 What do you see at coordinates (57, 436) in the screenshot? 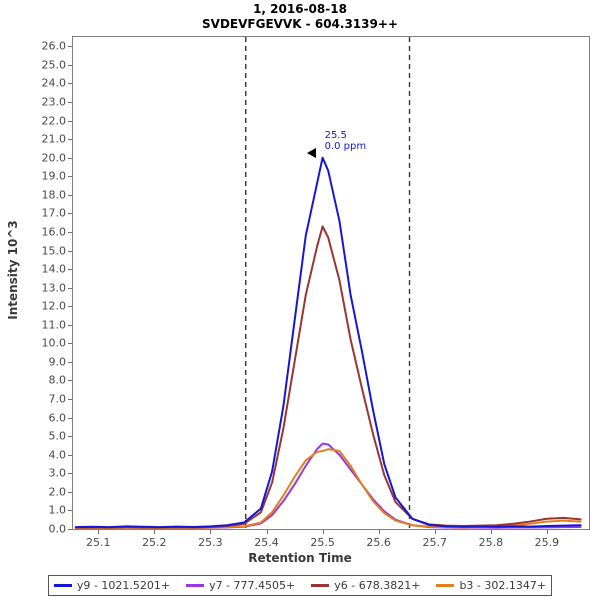
I see `y-axis-tick-label: 5.0` at bounding box center [57, 436].